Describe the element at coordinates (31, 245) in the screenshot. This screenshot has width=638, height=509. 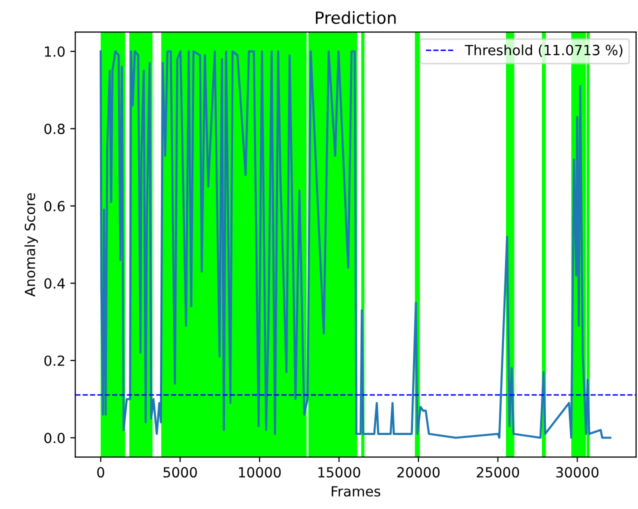
I see `y-axis-title: Anomaly Score` at that location.